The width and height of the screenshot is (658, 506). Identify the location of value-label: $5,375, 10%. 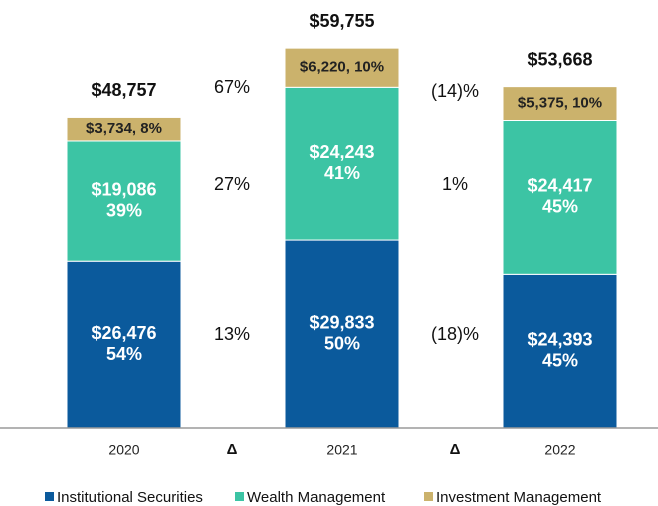
(560, 103).